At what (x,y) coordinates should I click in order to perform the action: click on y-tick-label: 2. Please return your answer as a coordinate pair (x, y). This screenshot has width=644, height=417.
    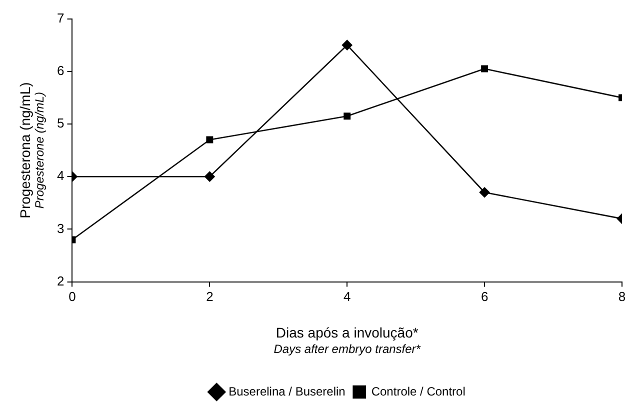
    Looking at the image, I should click on (60, 280).